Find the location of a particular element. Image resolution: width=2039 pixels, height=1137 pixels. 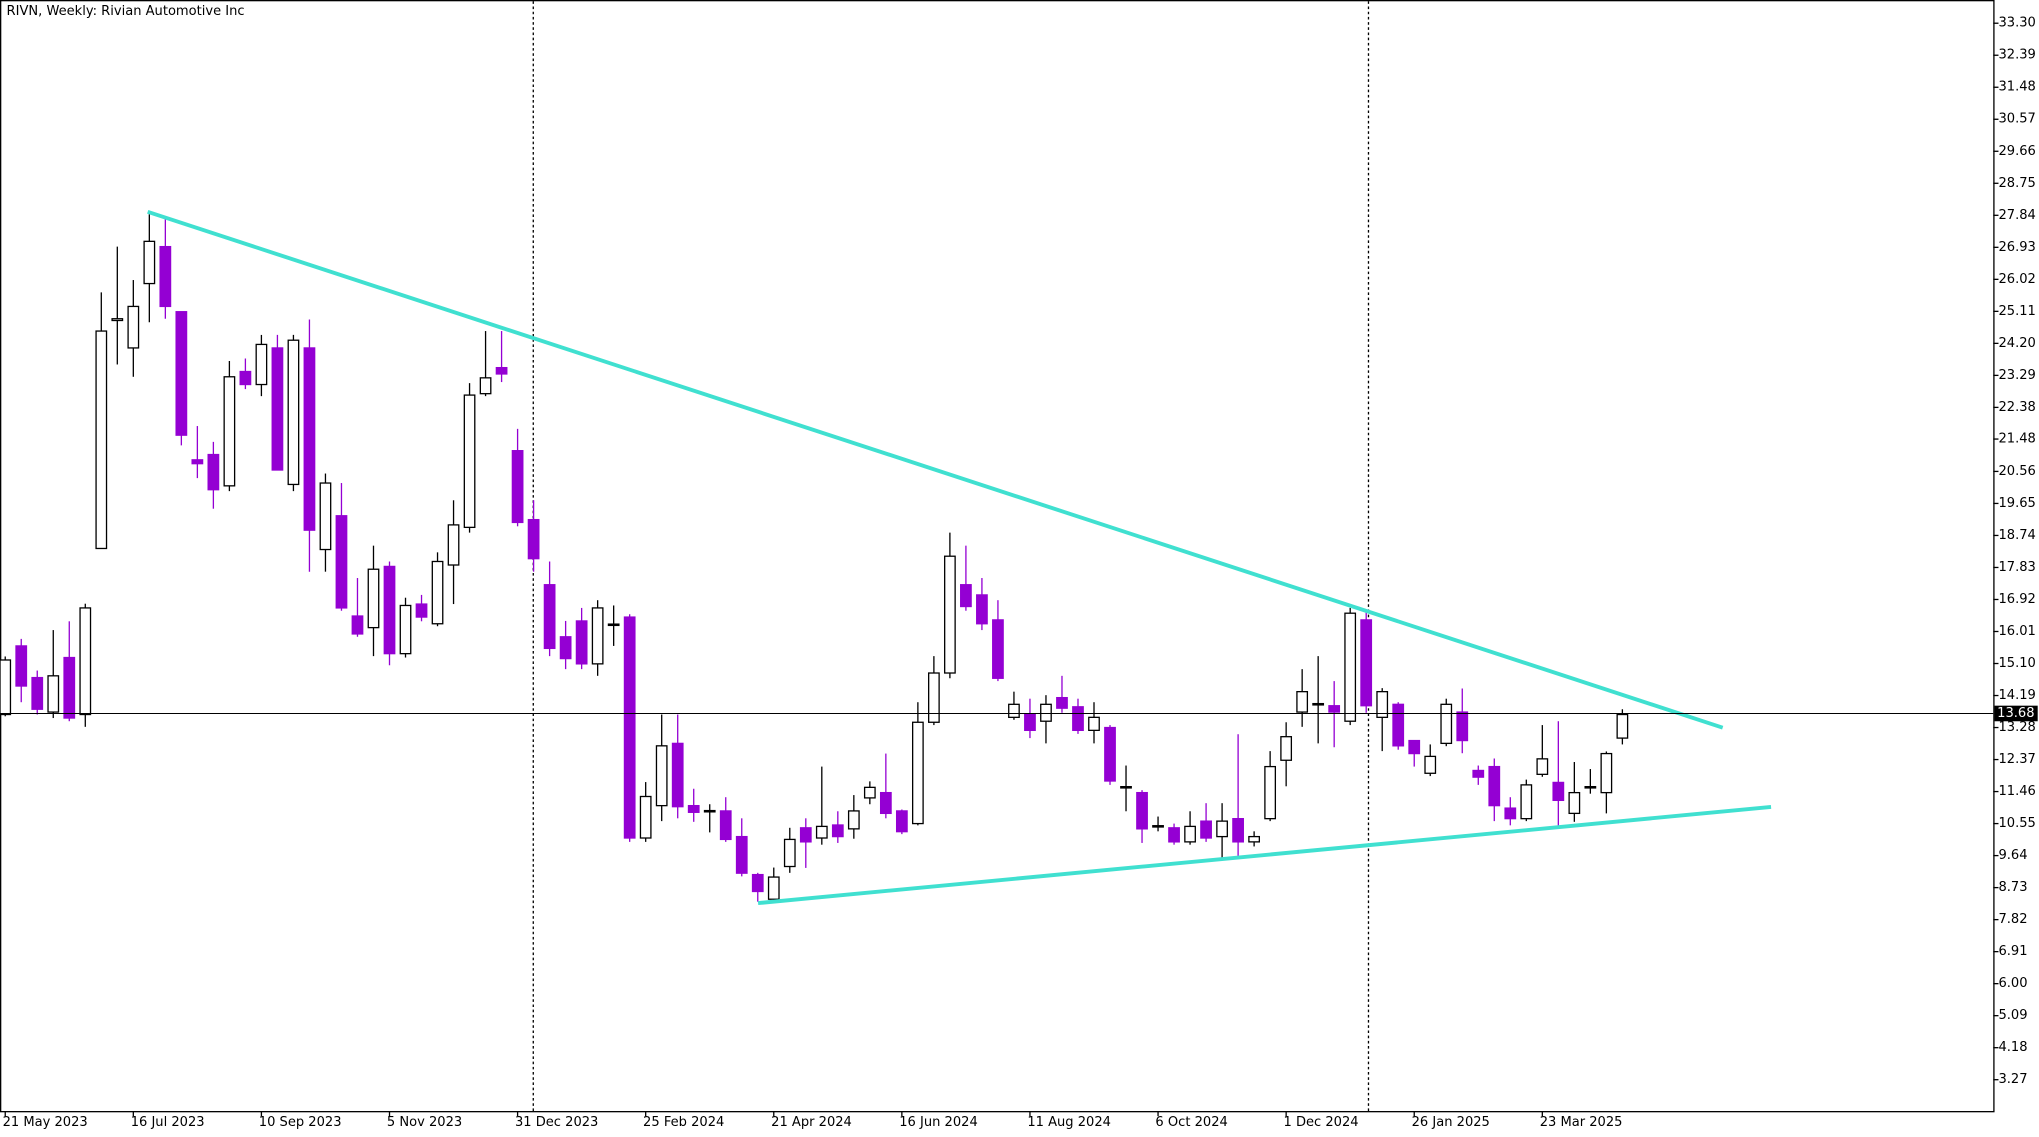

x-tick-label: 25 Feb 2024 is located at coordinates (683, 1122).